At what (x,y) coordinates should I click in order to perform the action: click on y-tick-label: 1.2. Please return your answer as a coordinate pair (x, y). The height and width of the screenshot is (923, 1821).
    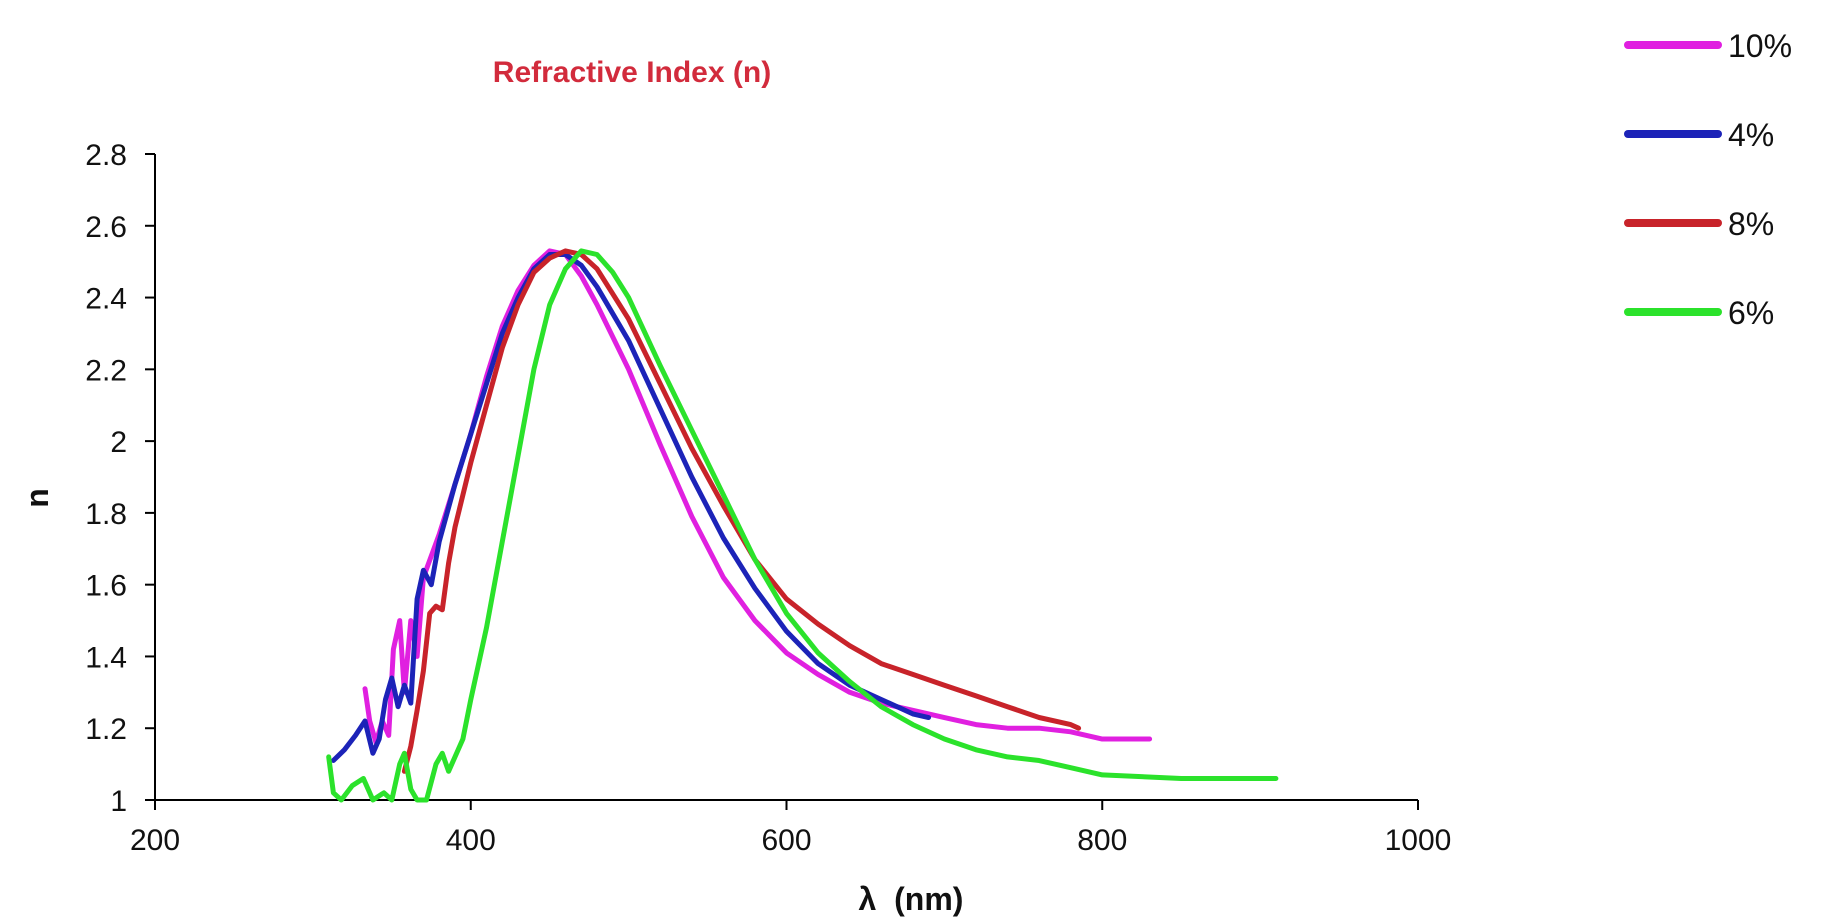
    Looking at the image, I should click on (106, 729).